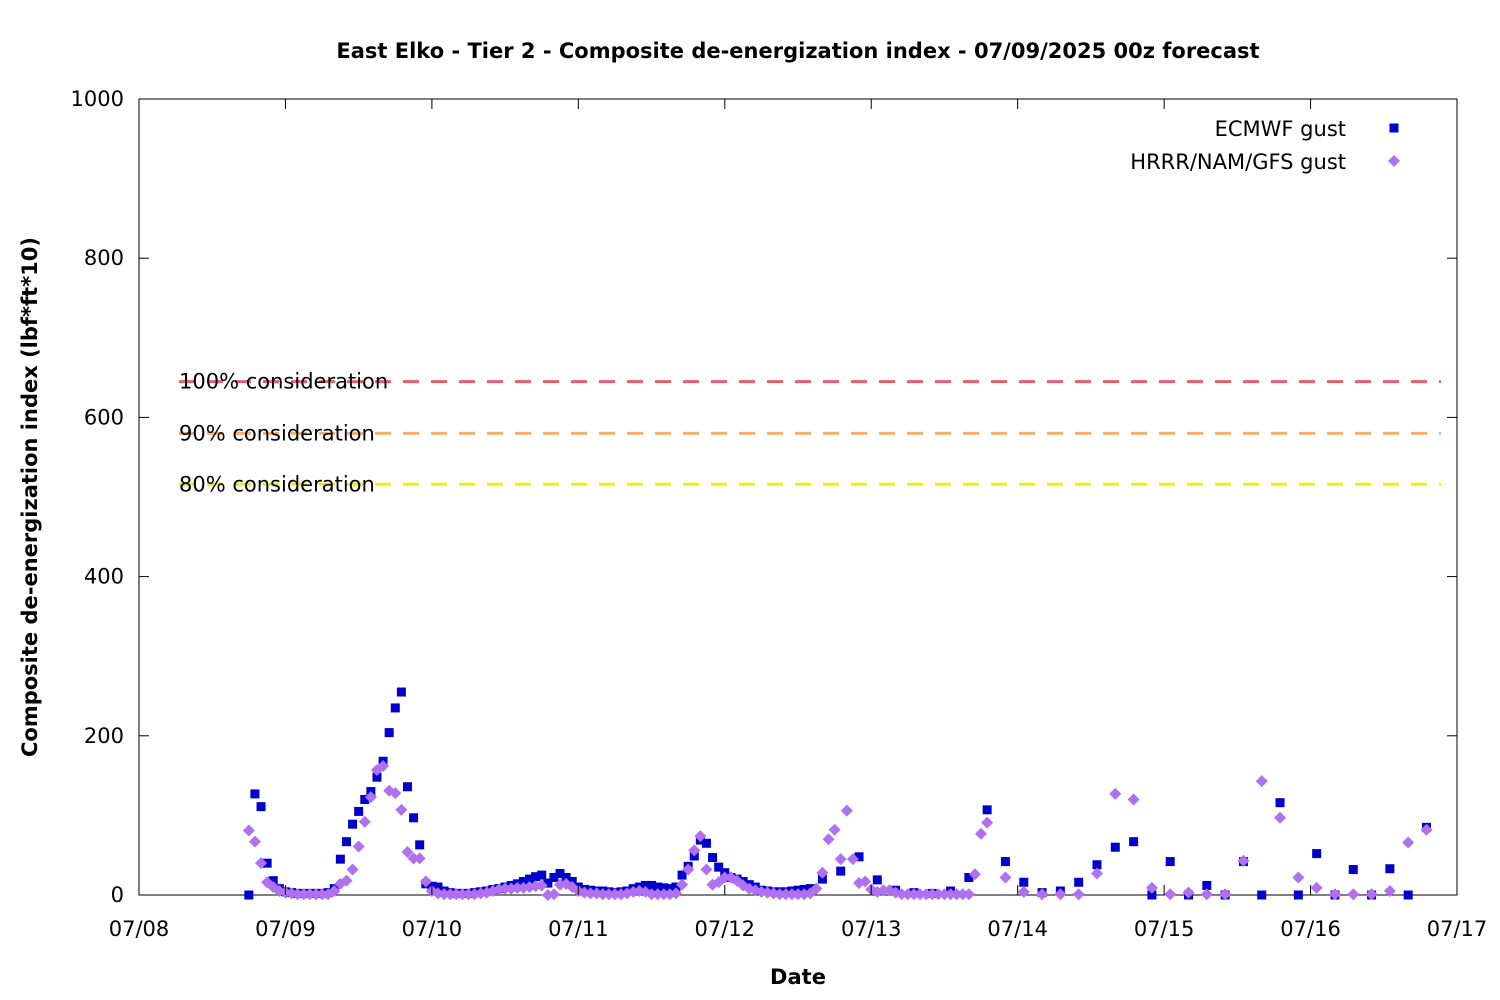 The height and width of the screenshot is (1000, 1500). Describe the element at coordinates (1164, 929) in the screenshot. I see `x-tick-label: 07/15` at that location.